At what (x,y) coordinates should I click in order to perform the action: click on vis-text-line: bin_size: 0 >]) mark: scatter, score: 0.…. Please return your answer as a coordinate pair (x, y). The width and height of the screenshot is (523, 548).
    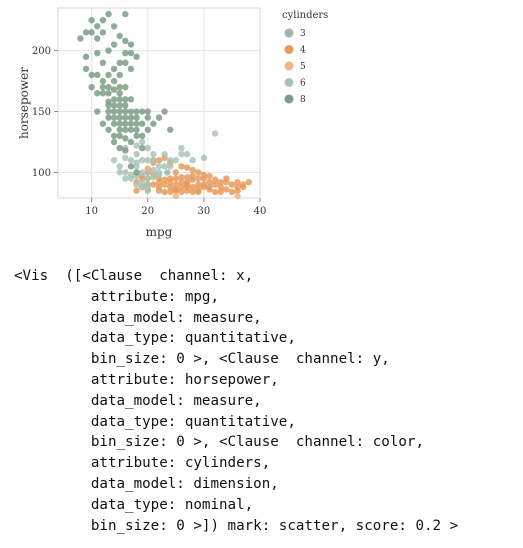
    Looking at the image, I should click on (236, 525).